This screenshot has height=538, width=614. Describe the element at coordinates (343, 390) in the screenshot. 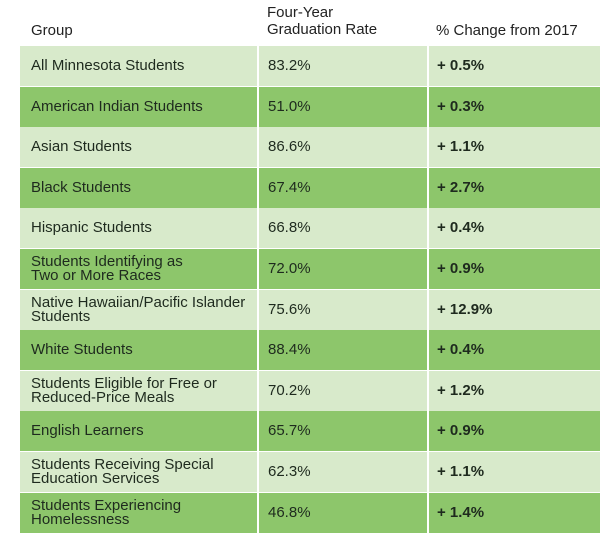

I see `rate-cell: 70.2%` at that location.